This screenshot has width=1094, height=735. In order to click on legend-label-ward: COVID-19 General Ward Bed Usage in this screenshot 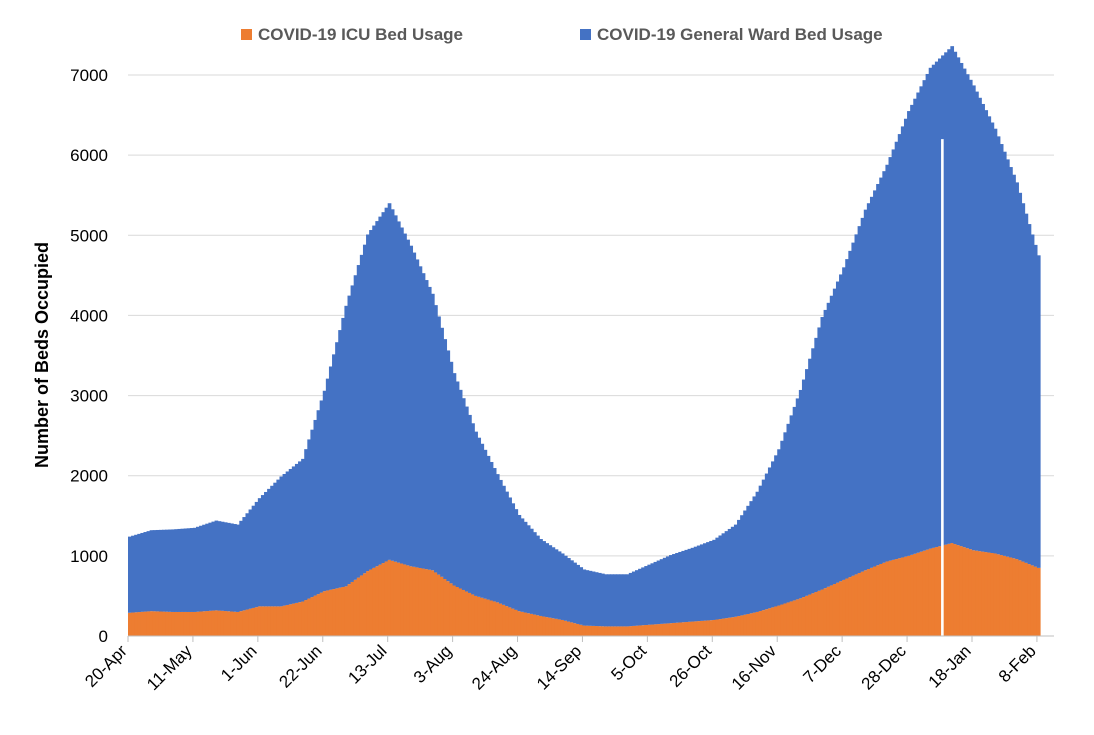, I will do `click(740, 34)`.